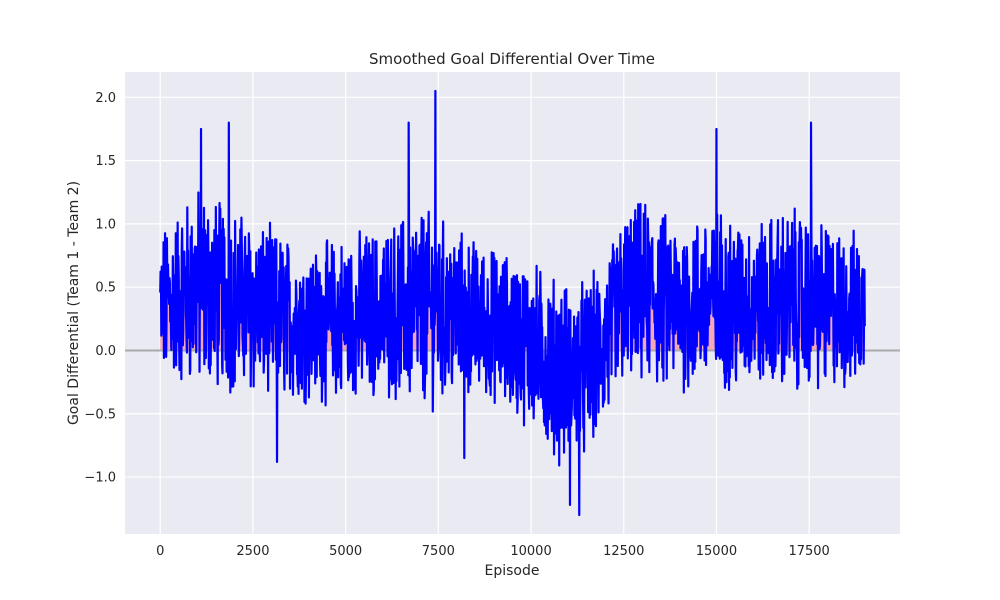 This screenshot has width=1000, height=600. What do you see at coordinates (512, 59) in the screenshot?
I see `chart-title: Smoothed Goal Differential Over Time` at bounding box center [512, 59].